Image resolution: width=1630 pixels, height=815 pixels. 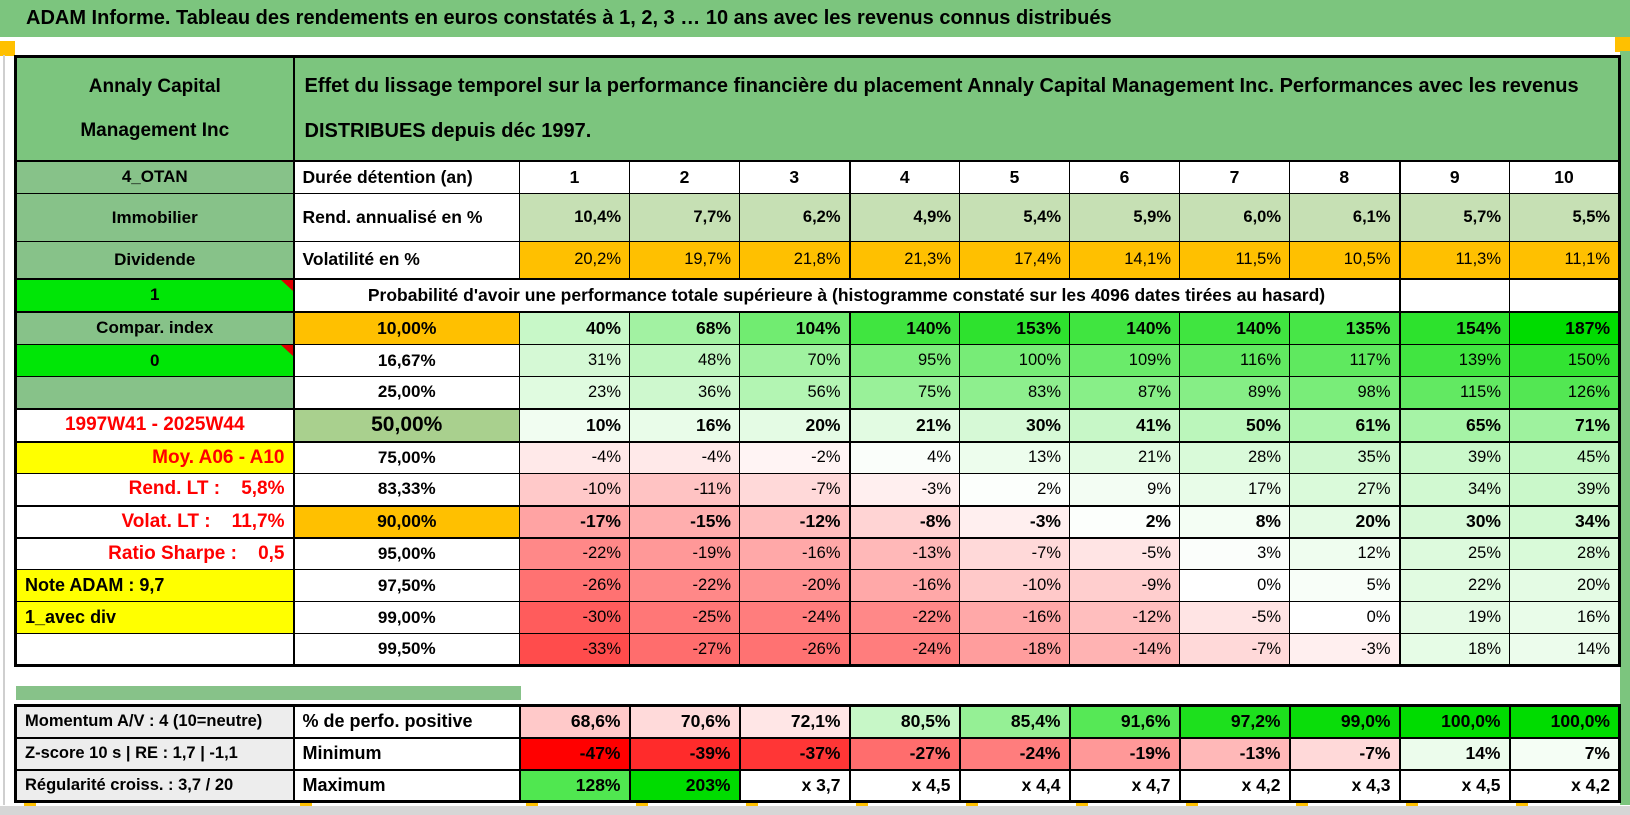 I want to click on metric-label: % de perfo. positive, so click(x=406, y=721).